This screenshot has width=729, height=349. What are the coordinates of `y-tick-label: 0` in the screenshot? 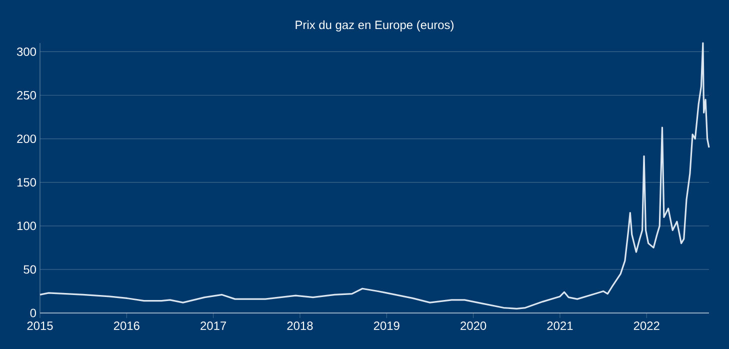 It's located at (33, 313).